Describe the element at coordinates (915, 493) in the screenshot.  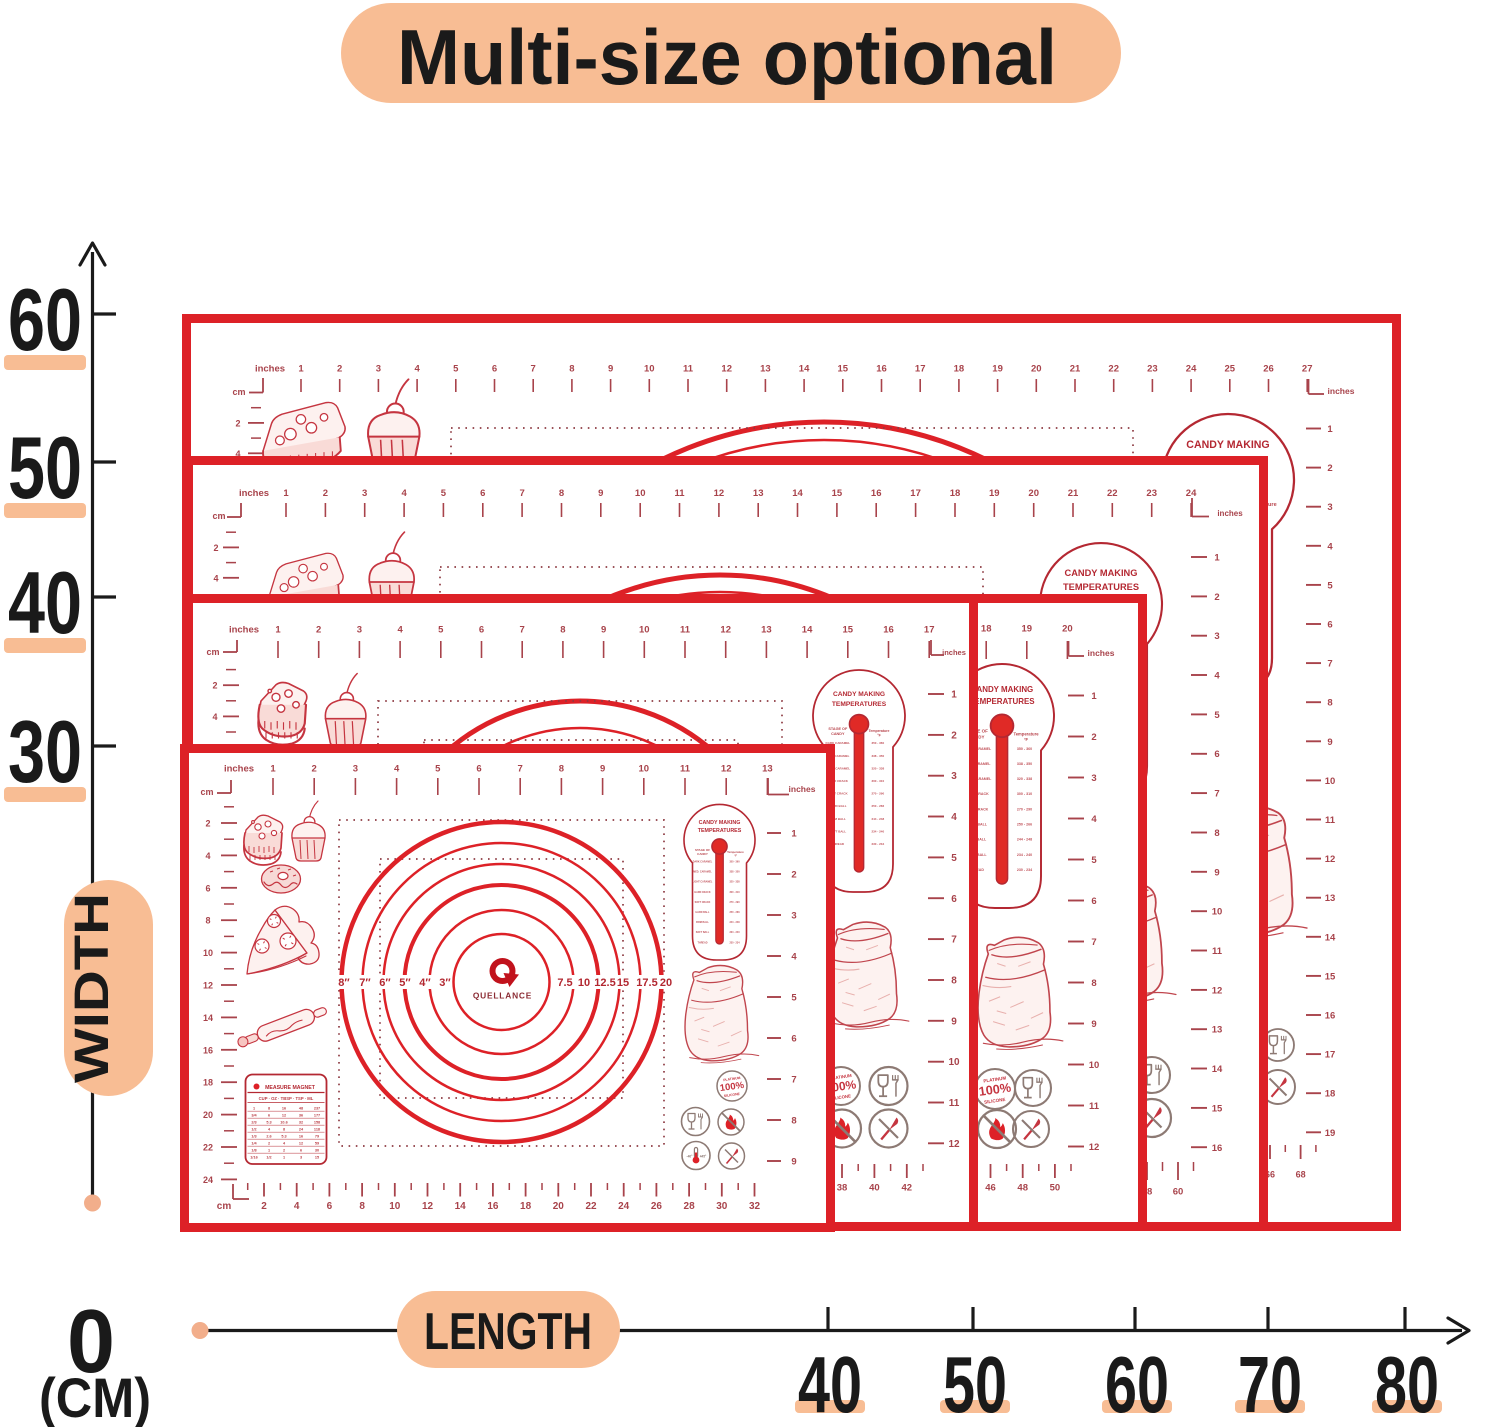
I see `svg-text: 17` at that location.